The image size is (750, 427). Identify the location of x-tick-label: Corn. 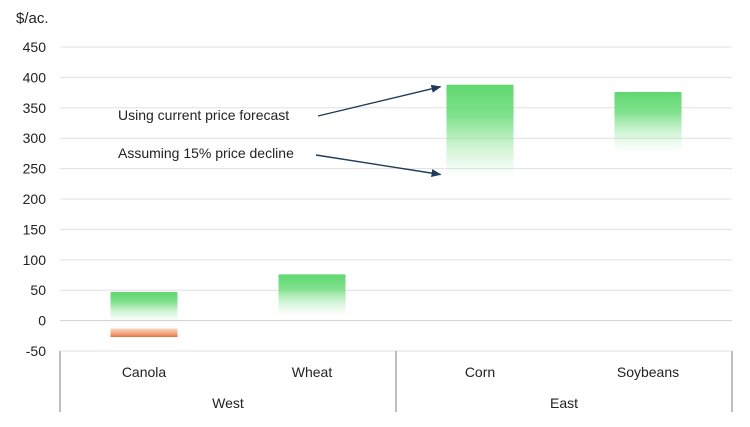
(480, 372).